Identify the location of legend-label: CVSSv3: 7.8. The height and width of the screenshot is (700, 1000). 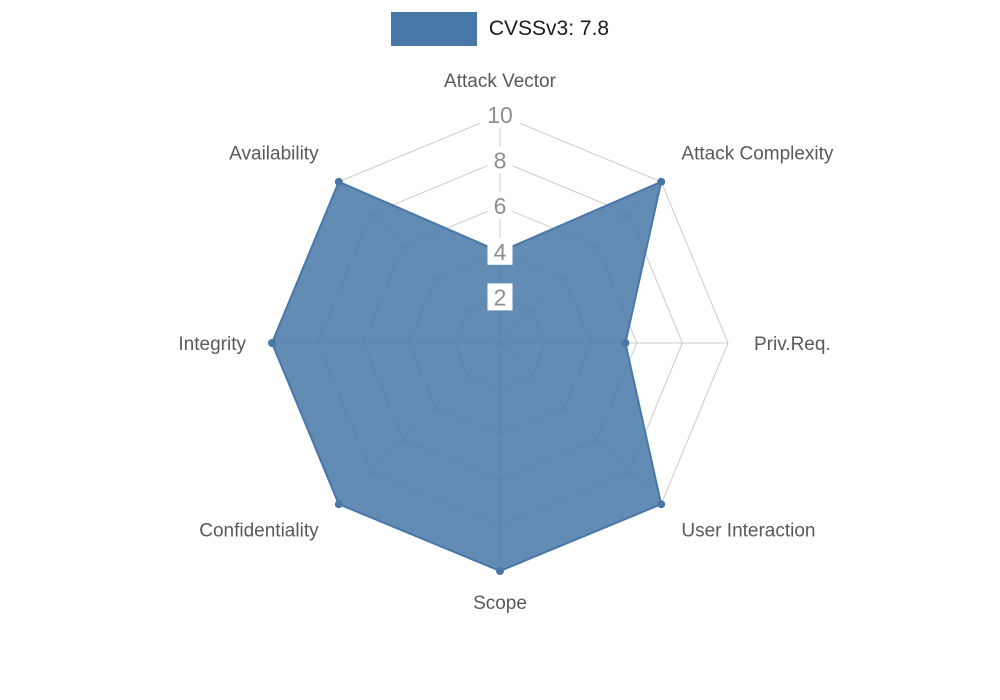
(549, 28).